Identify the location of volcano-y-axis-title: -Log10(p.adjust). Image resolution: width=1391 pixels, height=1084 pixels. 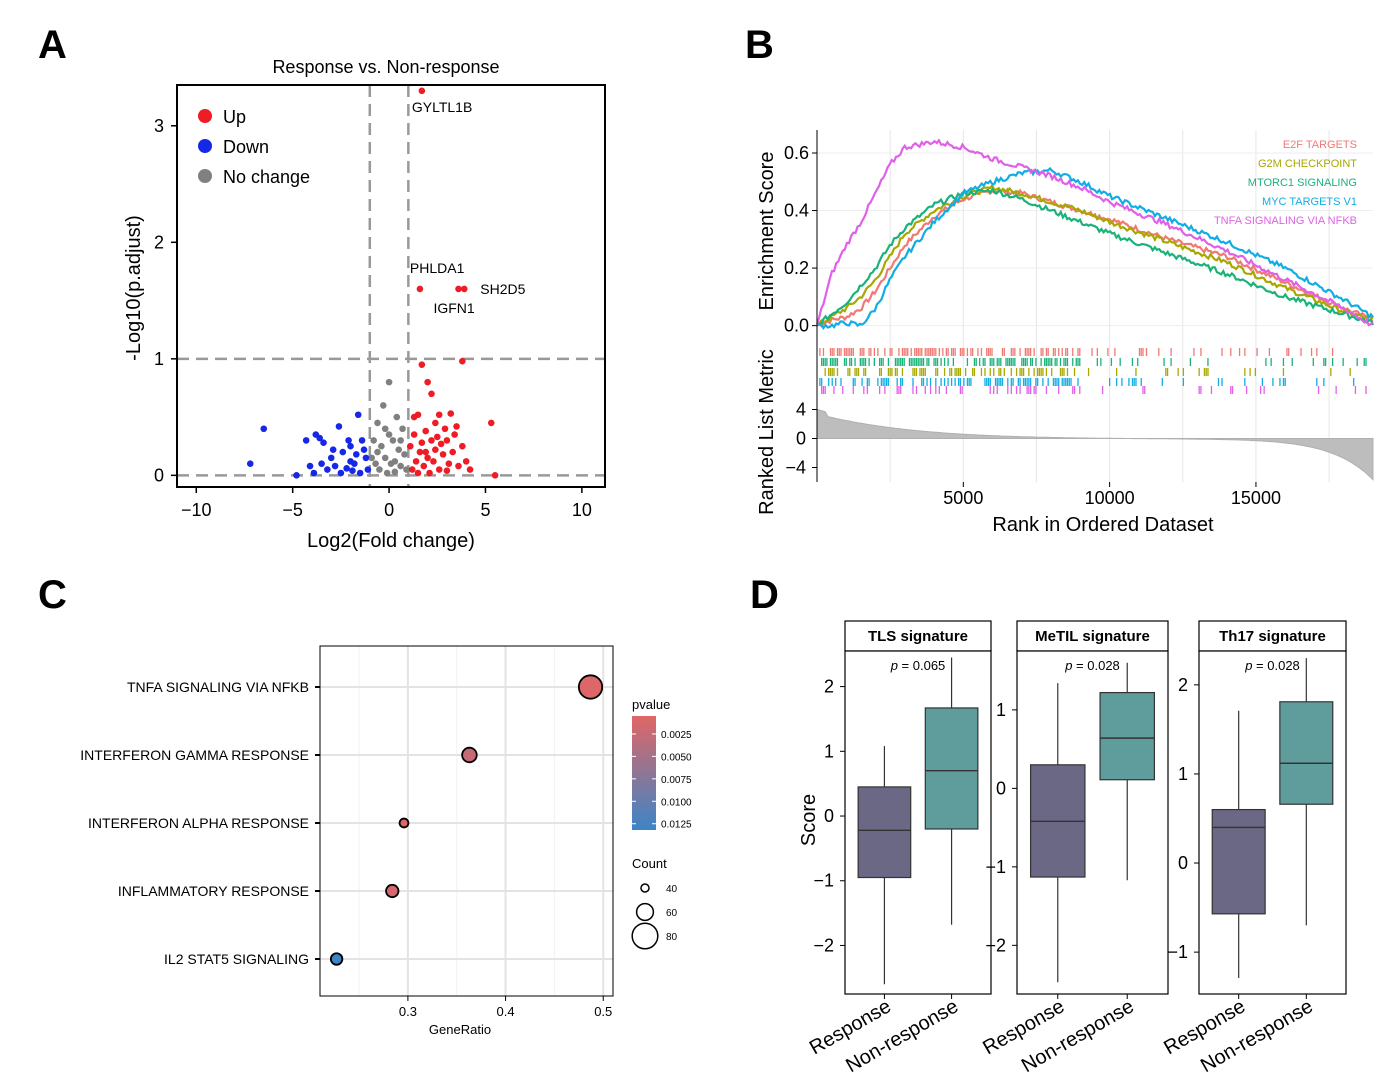
(134, 288).